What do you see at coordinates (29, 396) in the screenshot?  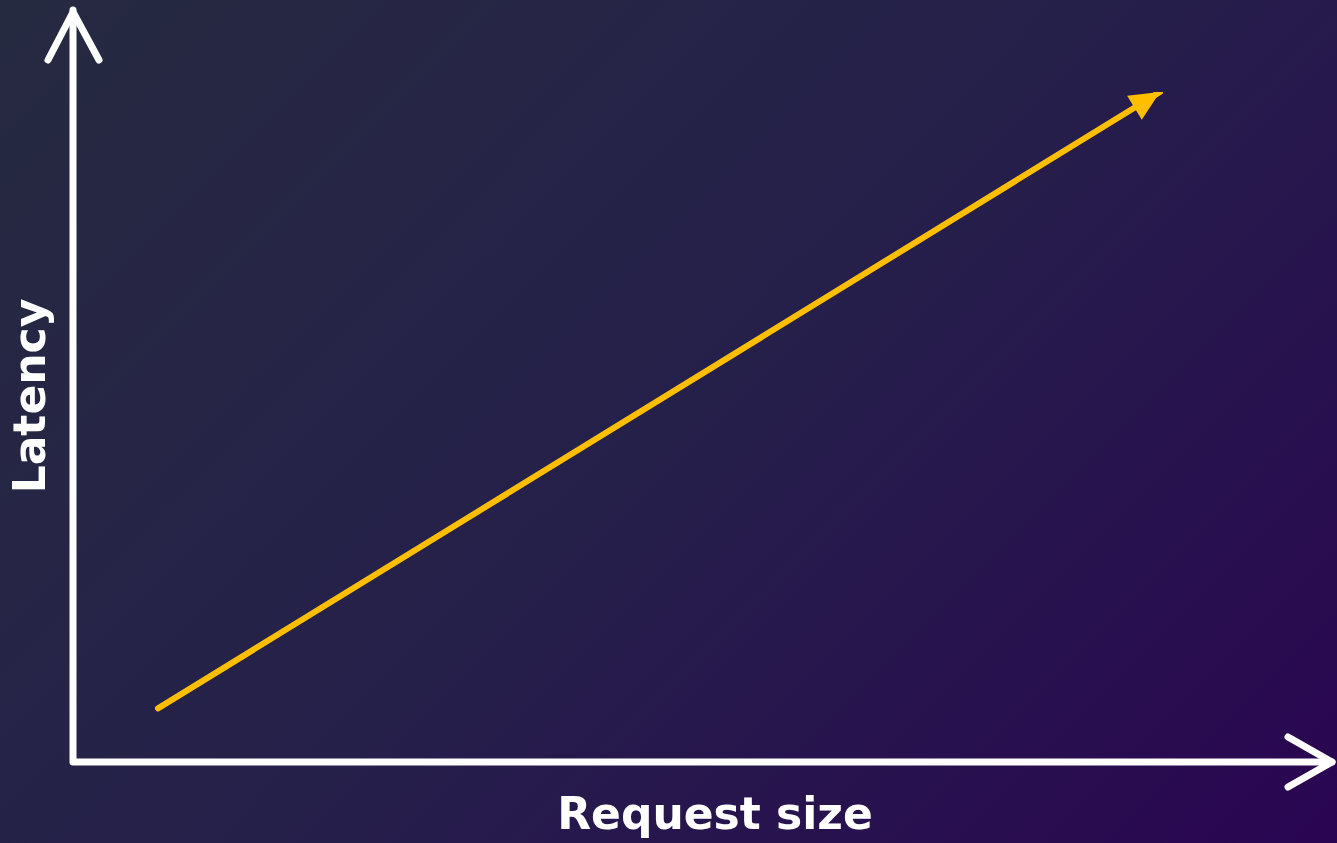 I see `y-axis-title: Latency` at bounding box center [29, 396].